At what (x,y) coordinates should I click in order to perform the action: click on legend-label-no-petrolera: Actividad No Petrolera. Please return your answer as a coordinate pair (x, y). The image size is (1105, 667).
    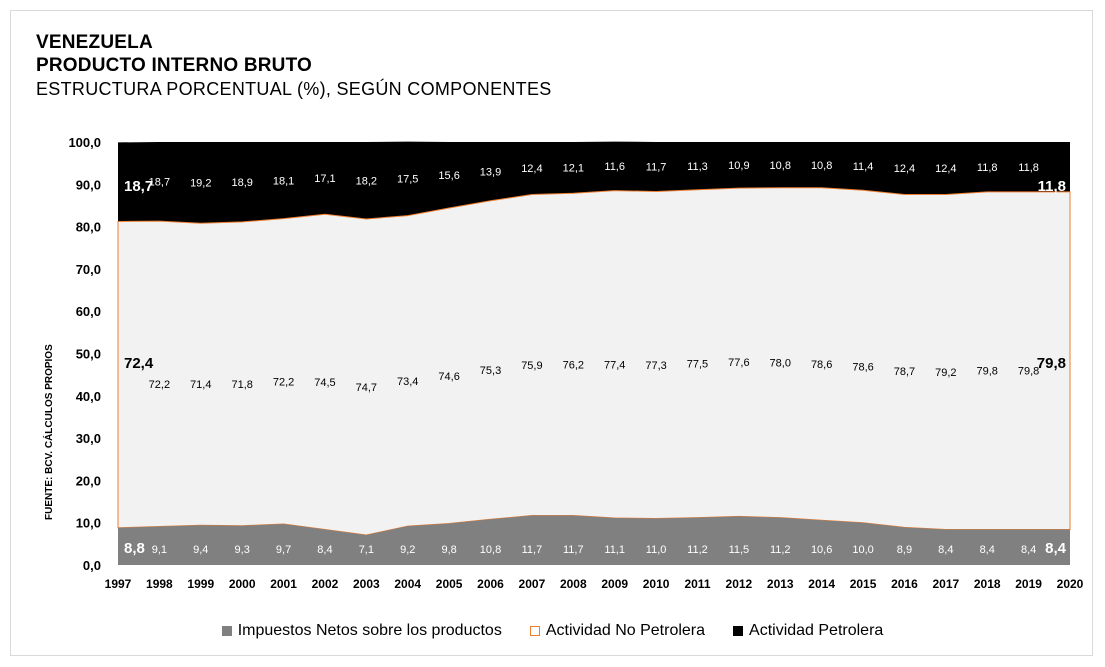
    Looking at the image, I should click on (625, 630).